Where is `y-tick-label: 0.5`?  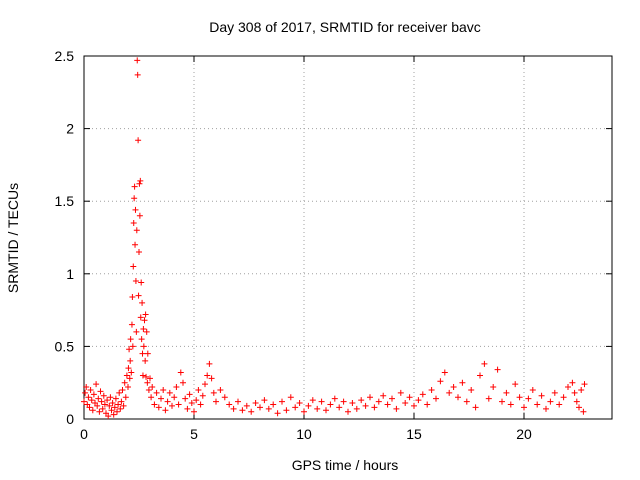
y-tick-label: 0.5 is located at coordinates (65, 346).